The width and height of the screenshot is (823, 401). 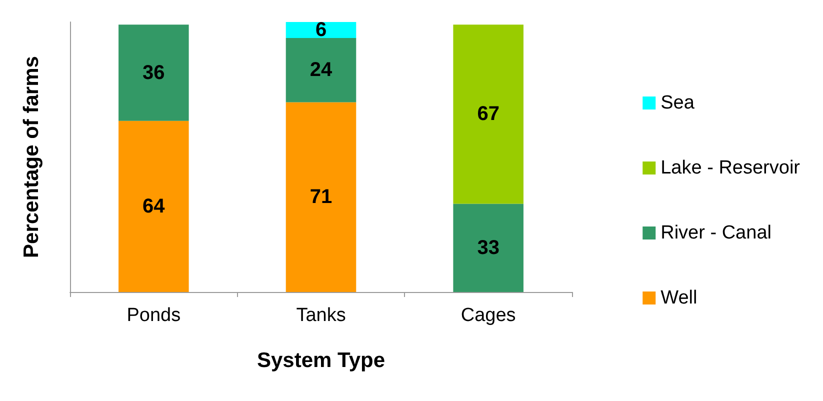 What do you see at coordinates (321, 315) in the screenshot?
I see `x-tick-label: Tanks` at bounding box center [321, 315].